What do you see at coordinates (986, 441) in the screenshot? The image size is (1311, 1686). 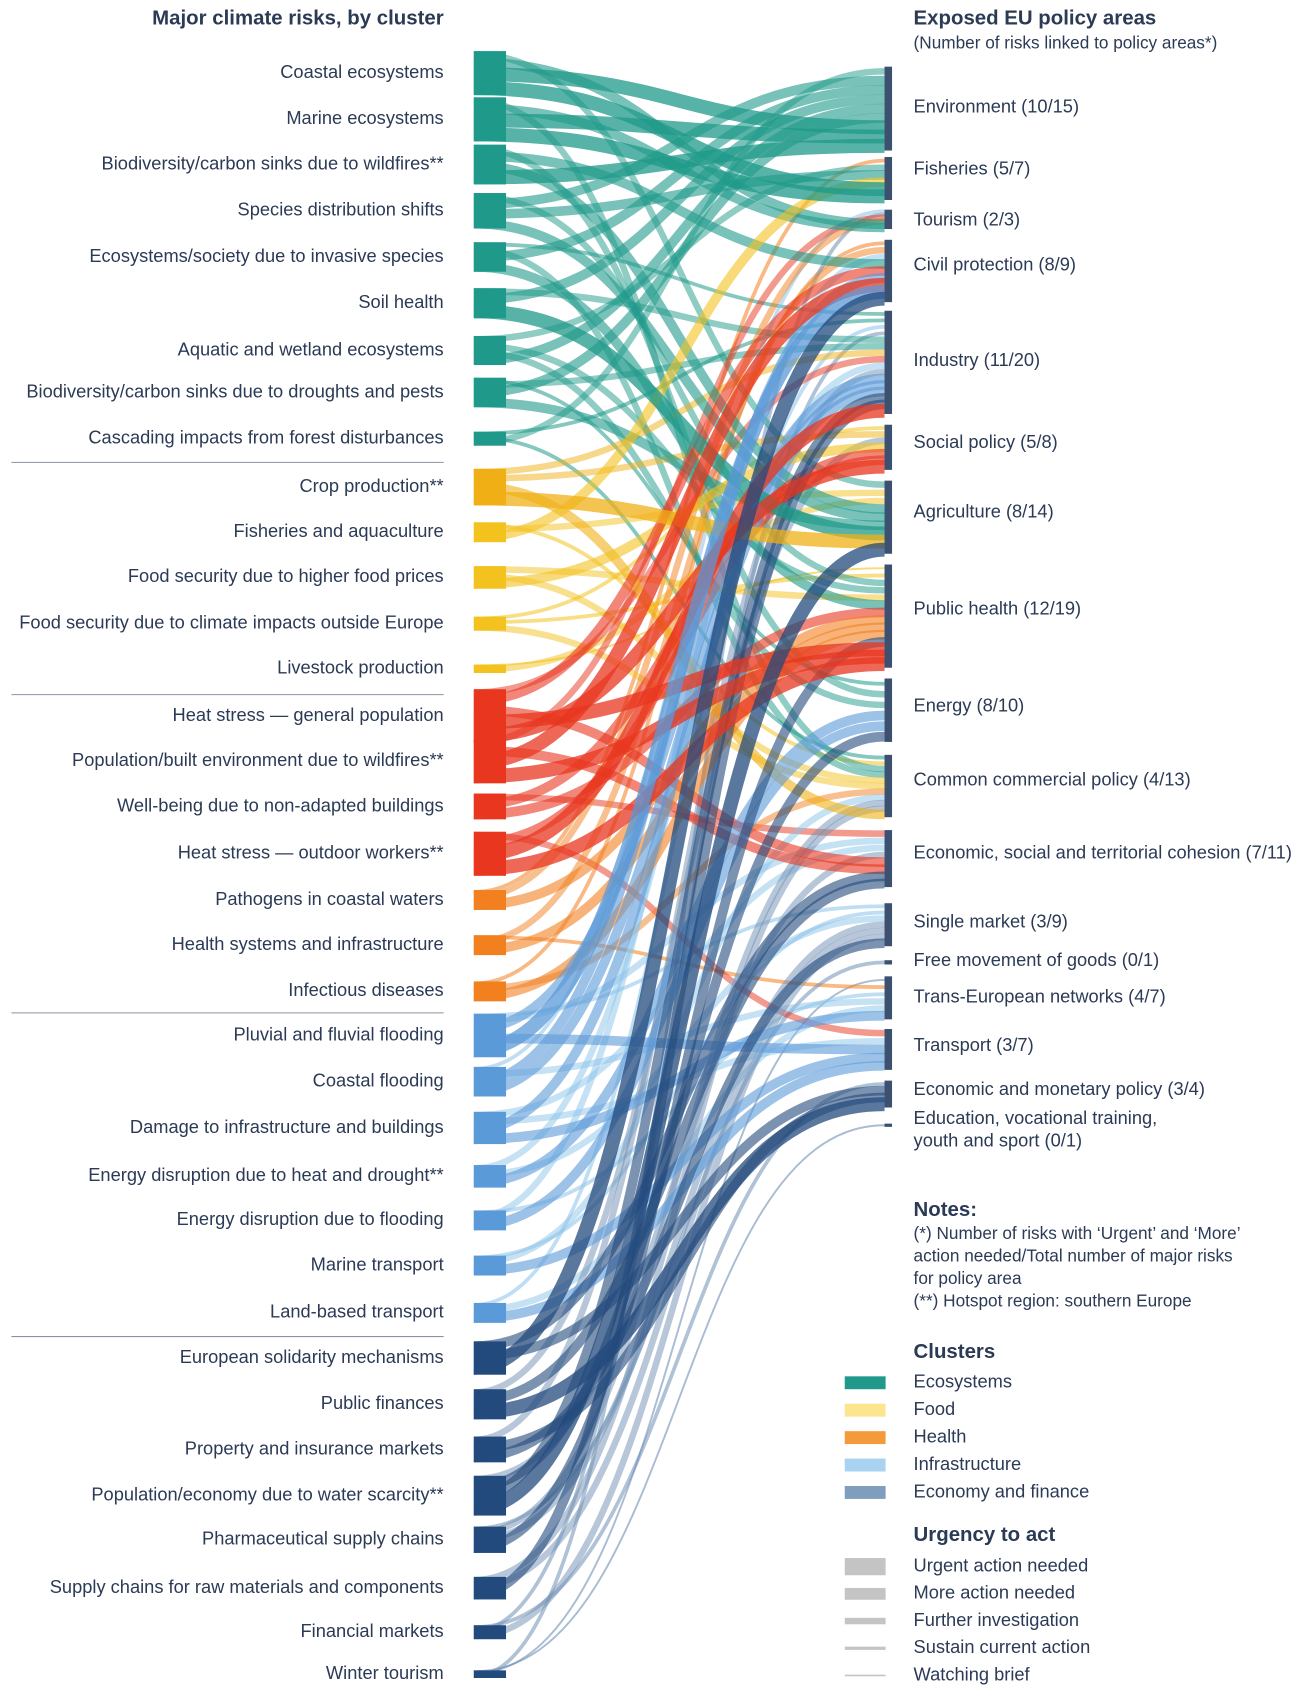 I see `policy-label: Social policy (5/8)` at bounding box center [986, 441].